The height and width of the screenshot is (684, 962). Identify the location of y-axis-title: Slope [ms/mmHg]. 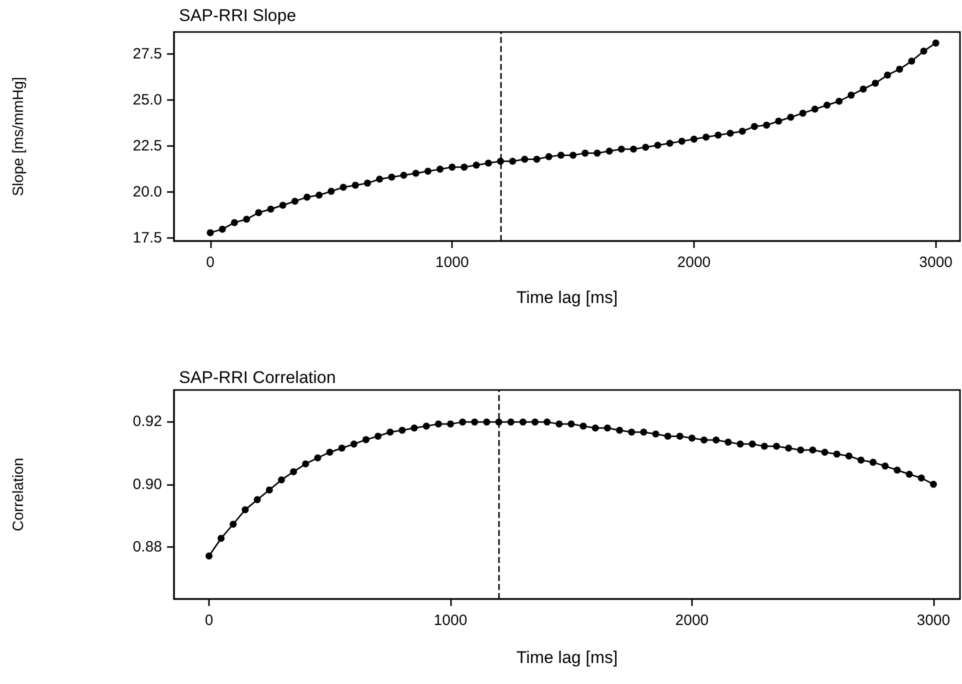
(18, 136).